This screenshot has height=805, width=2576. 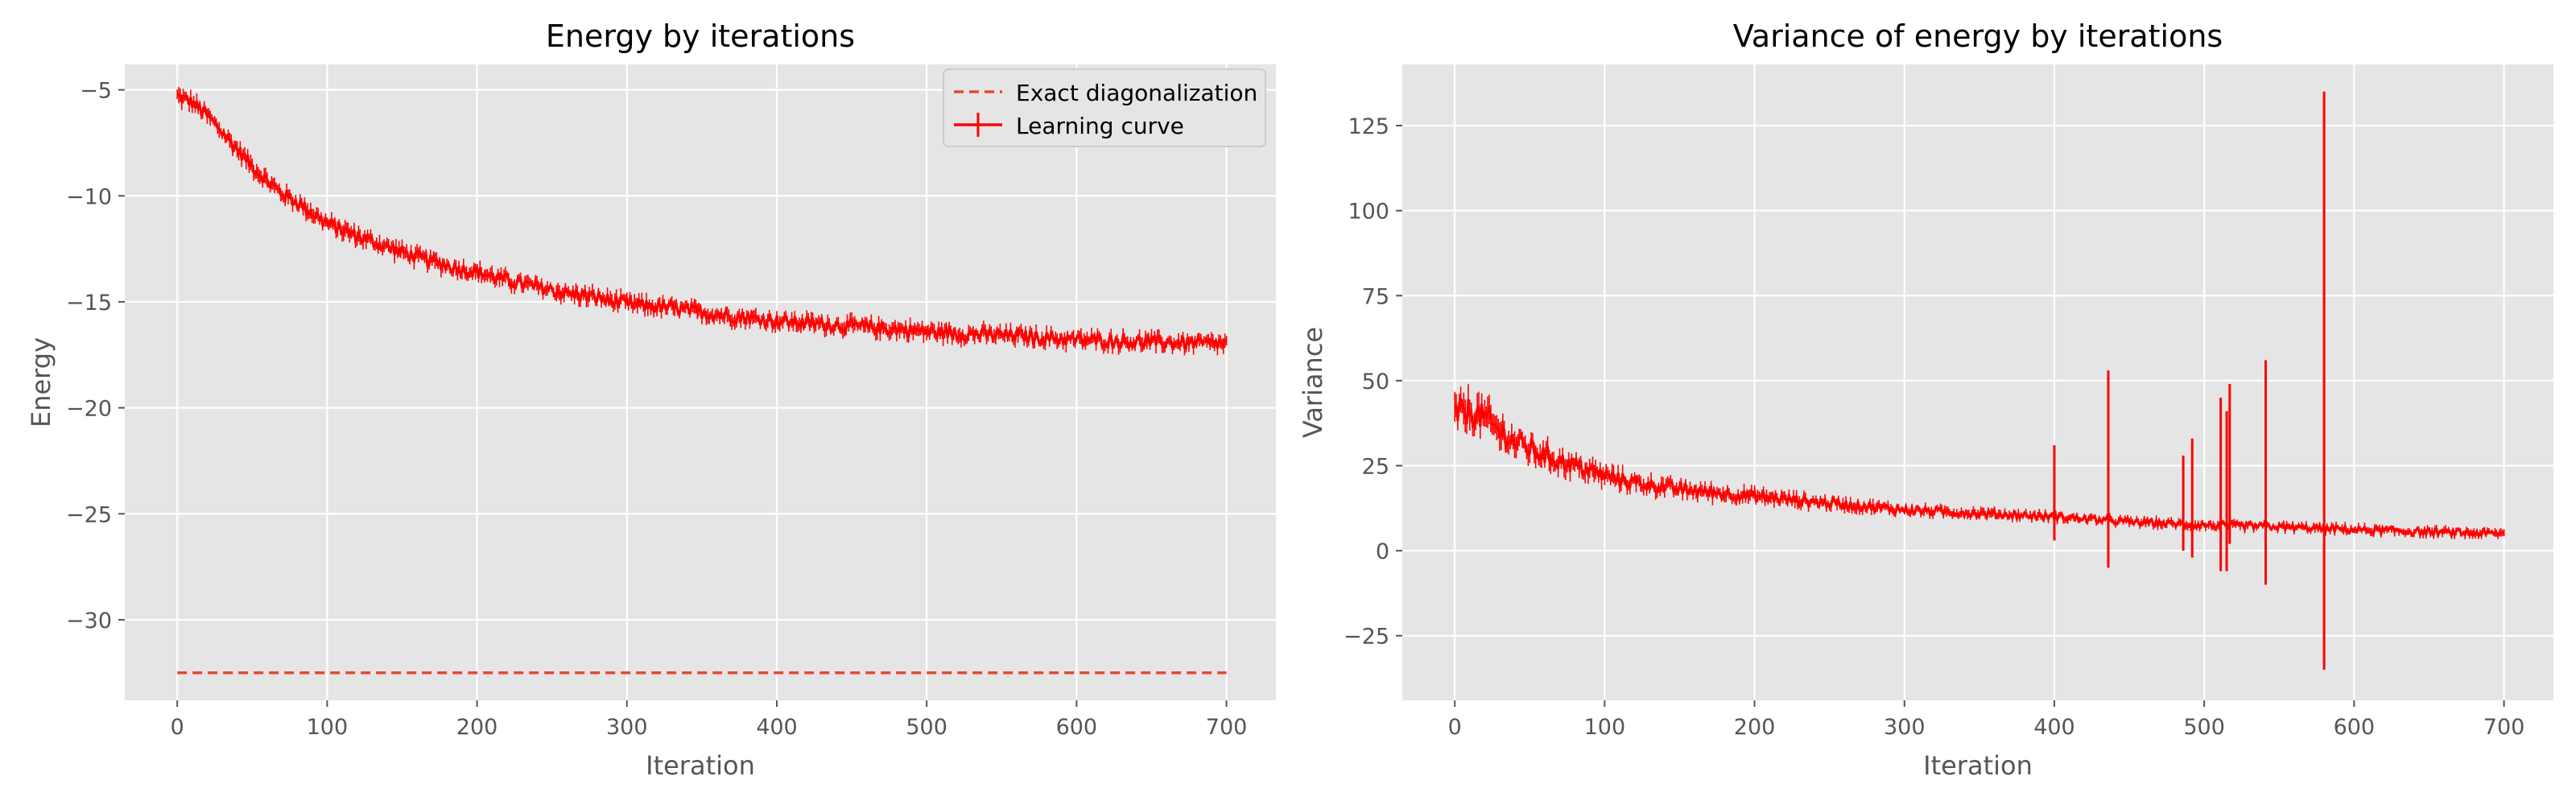 What do you see at coordinates (700, 36) in the screenshot?
I see `energy-chart-title: Energy by iterations` at bounding box center [700, 36].